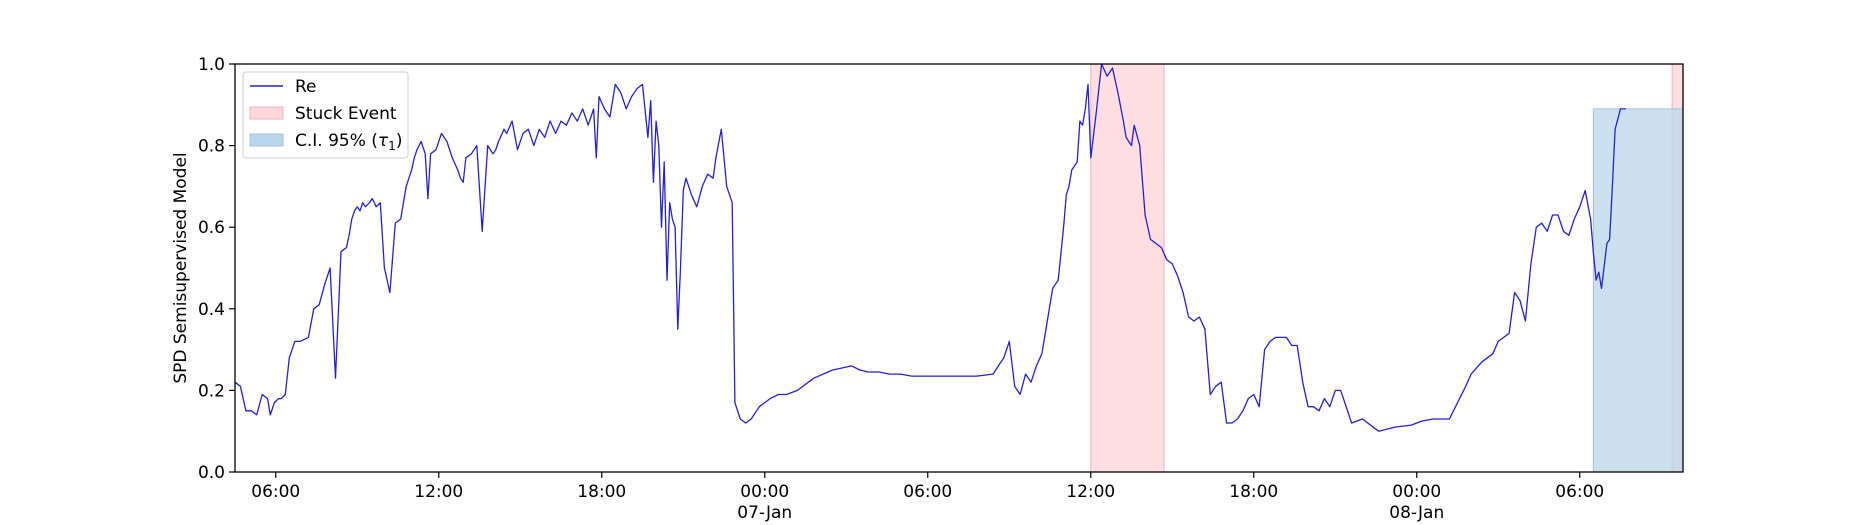  I want to click on y-axis: 0.0 0.2 0.4 0.6 0.8 1.0, so click(216, 269).